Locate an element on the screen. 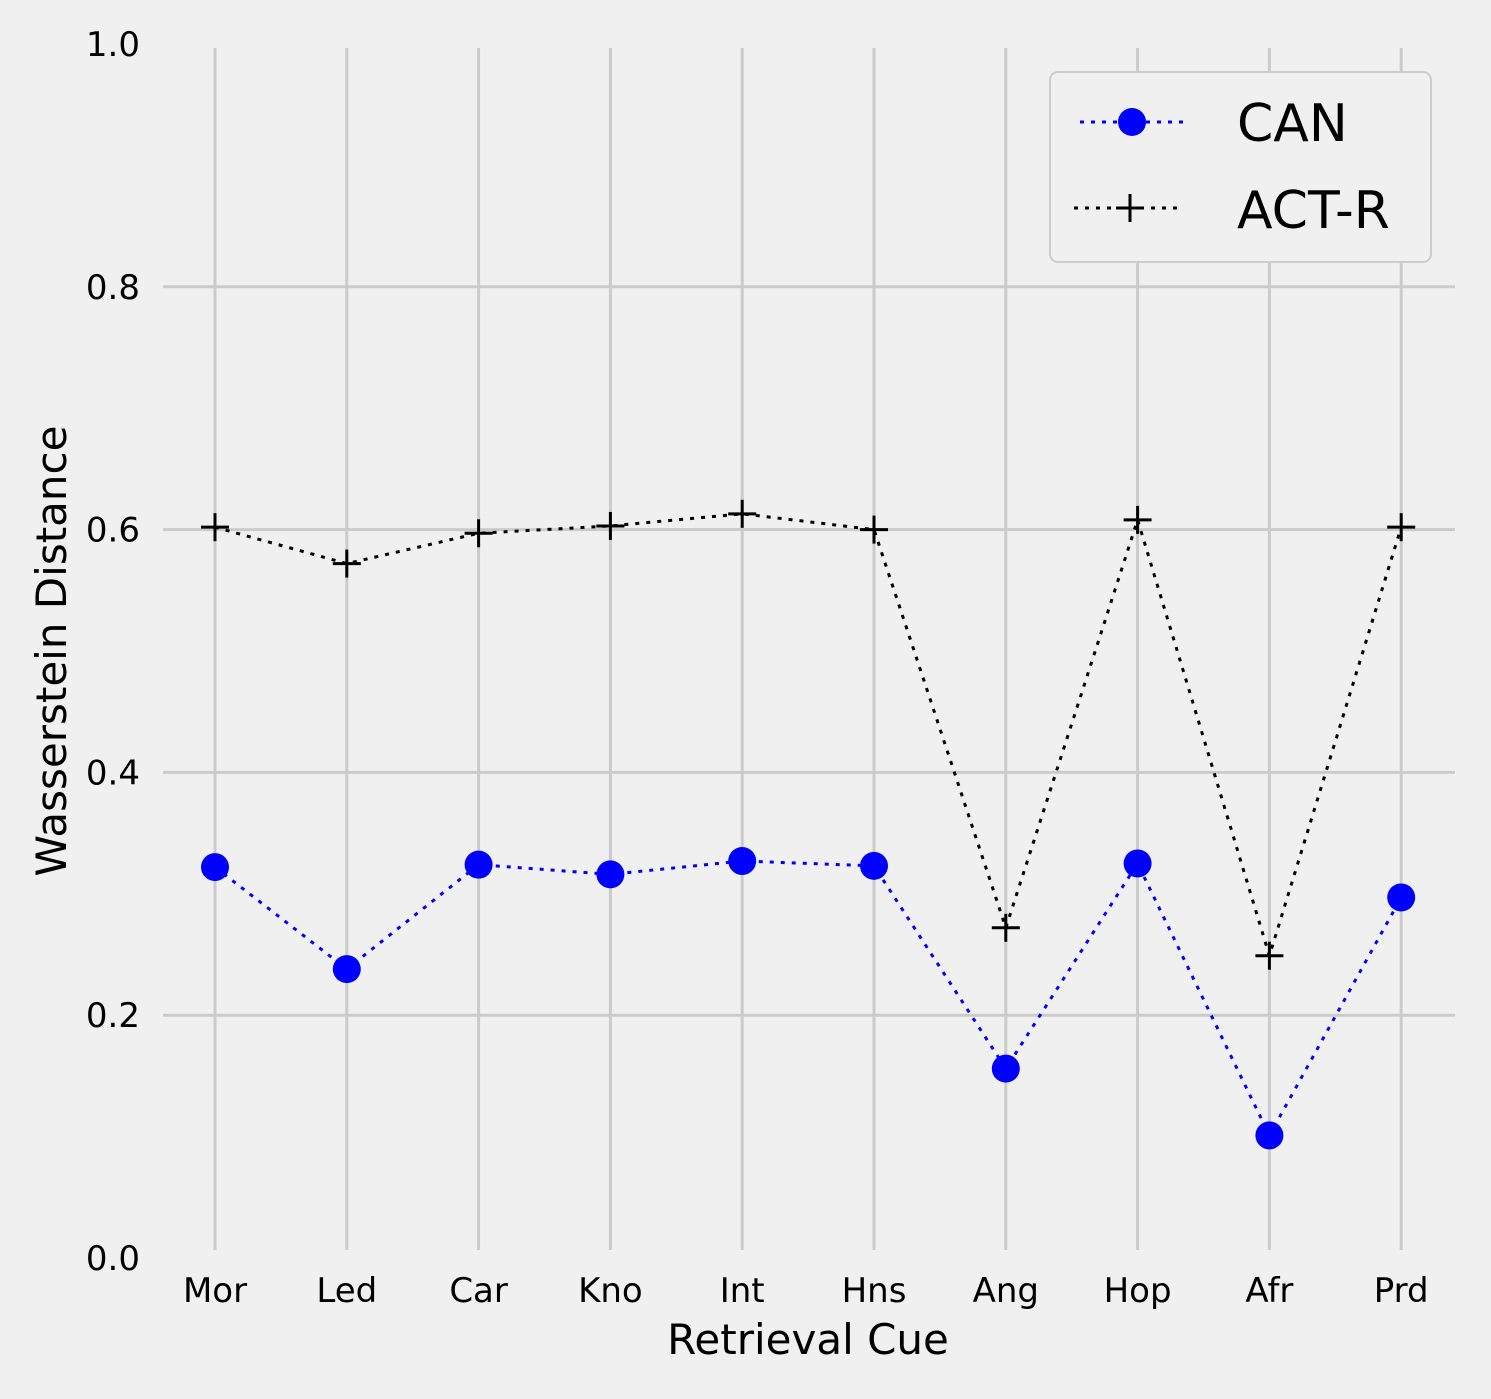 The height and width of the screenshot is (1399, 1491). x-tick-label: Car is located at coordinates (478, 1291).